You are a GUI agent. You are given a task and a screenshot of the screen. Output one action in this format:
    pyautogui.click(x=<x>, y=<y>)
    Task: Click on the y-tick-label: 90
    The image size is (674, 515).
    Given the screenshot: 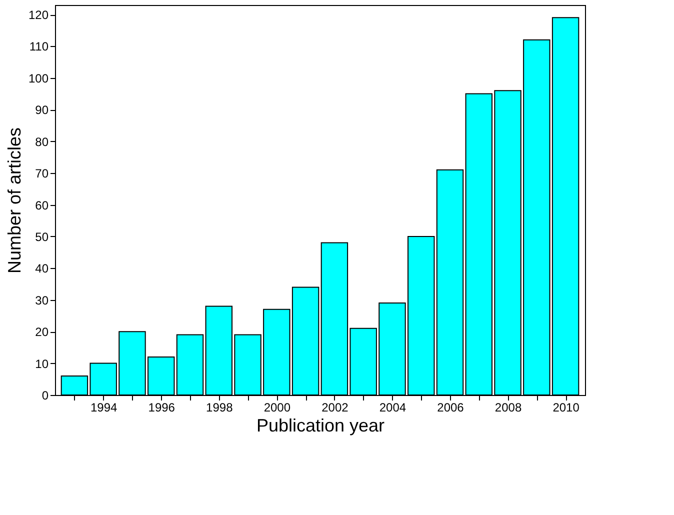 What is the action you would take?
    pyautogui.click(x=42, y=110)
    